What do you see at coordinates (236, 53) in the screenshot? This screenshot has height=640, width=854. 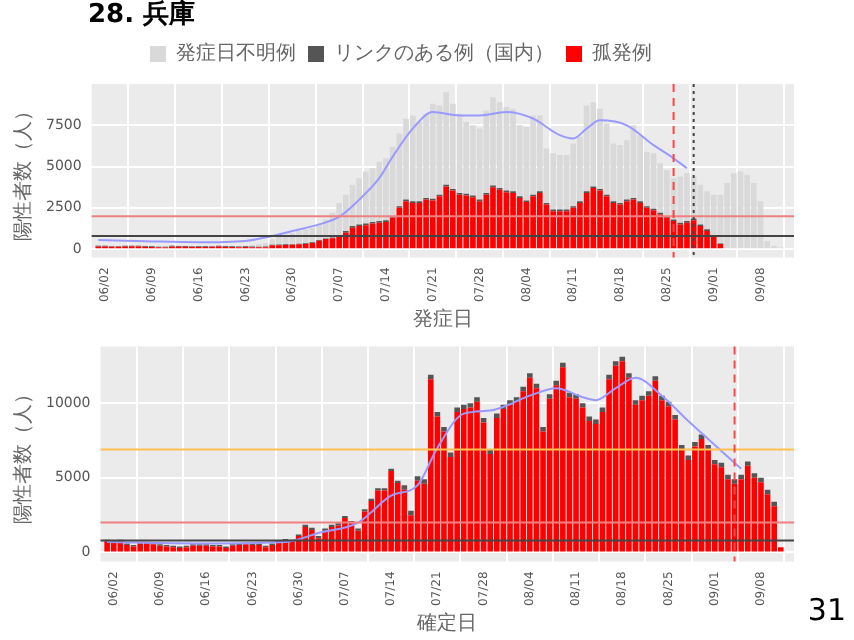 I see `legend-label: 発症日不明例` at bounding box center [236, 53].